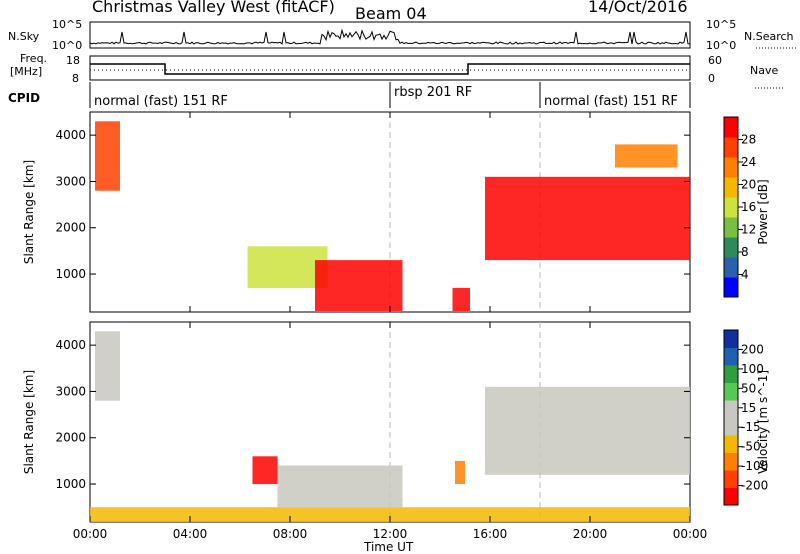  What do you see at coordinates (711, 78) in the screenshot?
I see `nave-tick-bottom: 0` at bounding box center [711, 78].